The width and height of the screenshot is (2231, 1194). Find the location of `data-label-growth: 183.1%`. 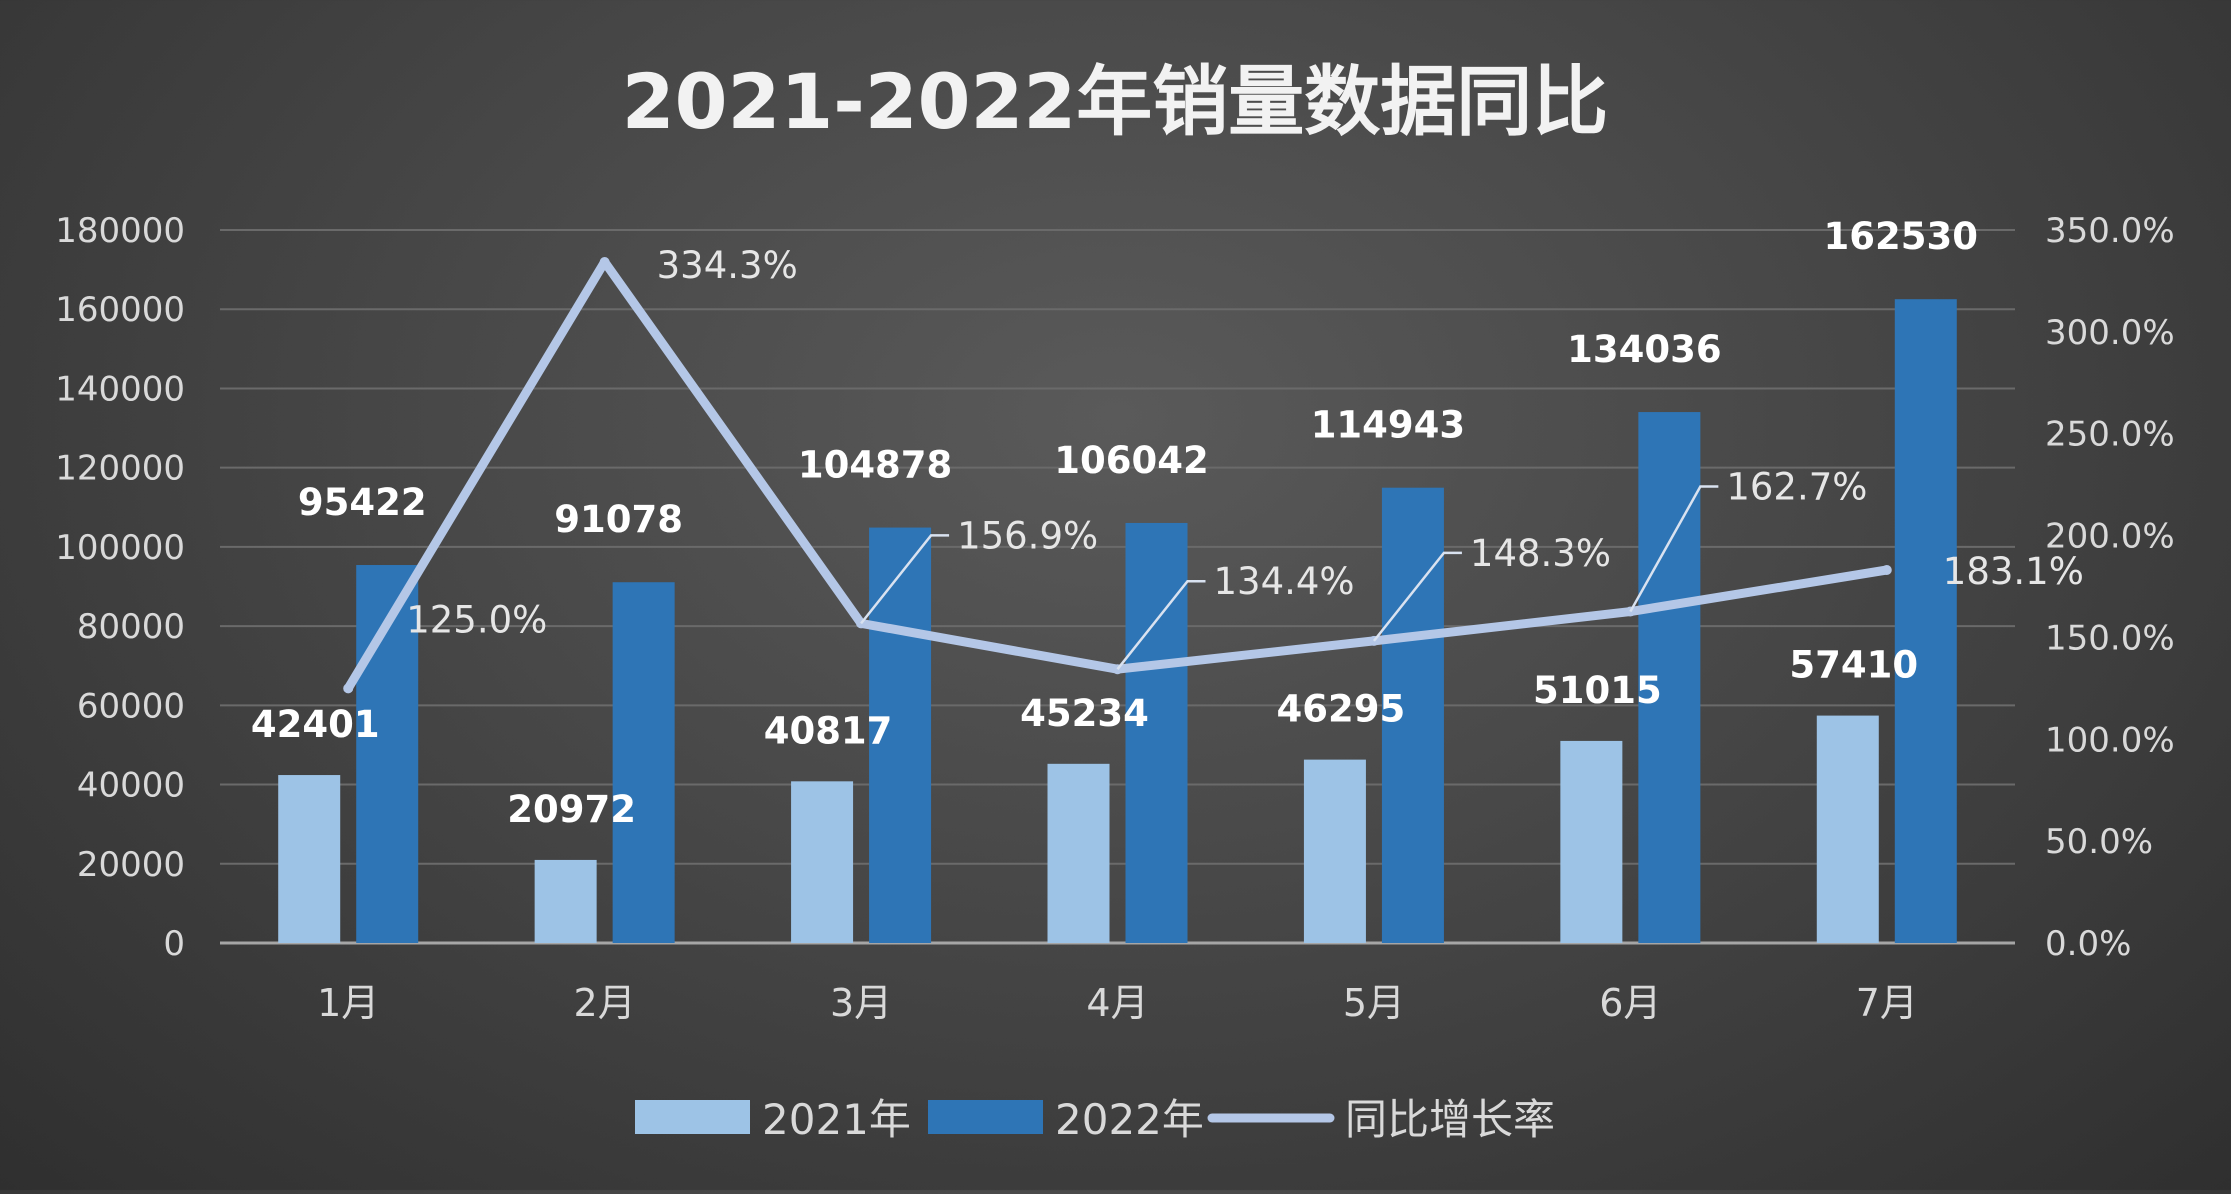

data-label-growth: 183.1% is located at coordinates (2013, 571).